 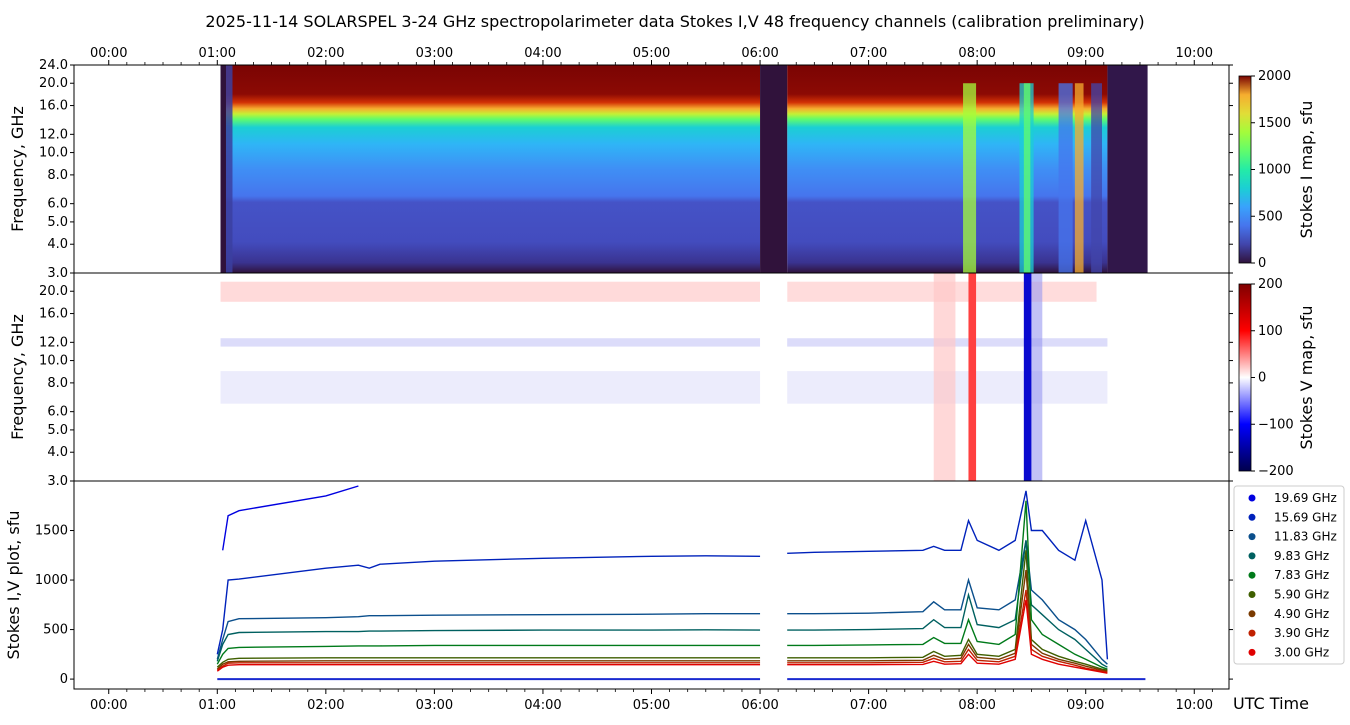 I want to click on legend-label: 3.00 GHz, so click(x=1301, y=652).